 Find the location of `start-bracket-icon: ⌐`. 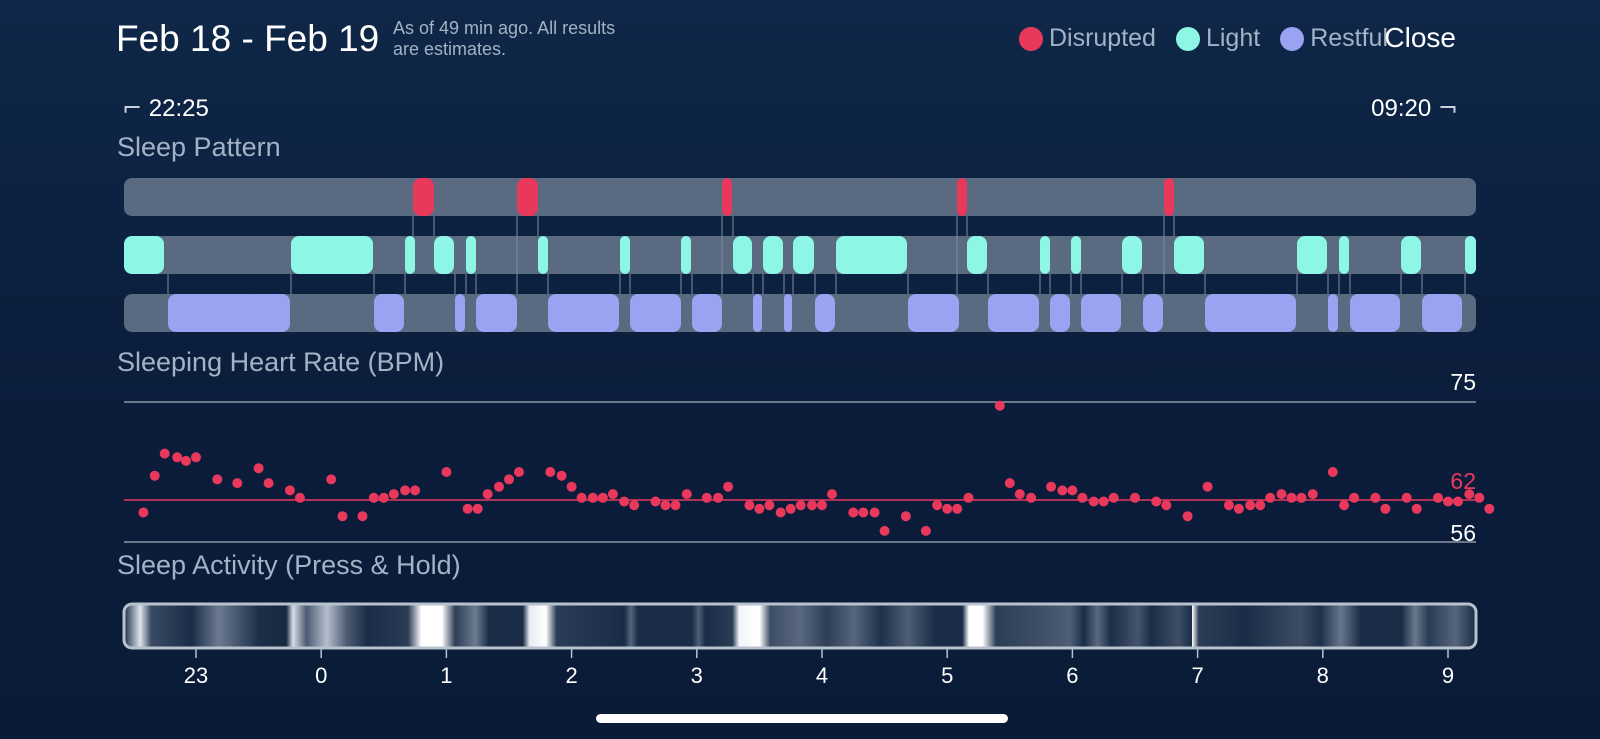

start-bracket-icon: ⌐ is located at coordinates (132, 108).